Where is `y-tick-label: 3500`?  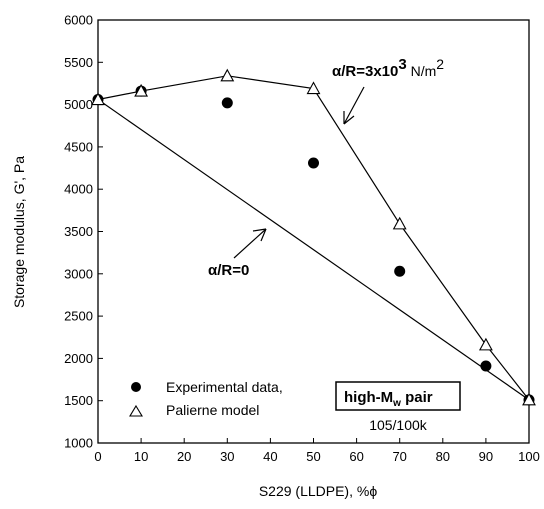
y-tick-label: 3500 is located at coordinates (78, 231).